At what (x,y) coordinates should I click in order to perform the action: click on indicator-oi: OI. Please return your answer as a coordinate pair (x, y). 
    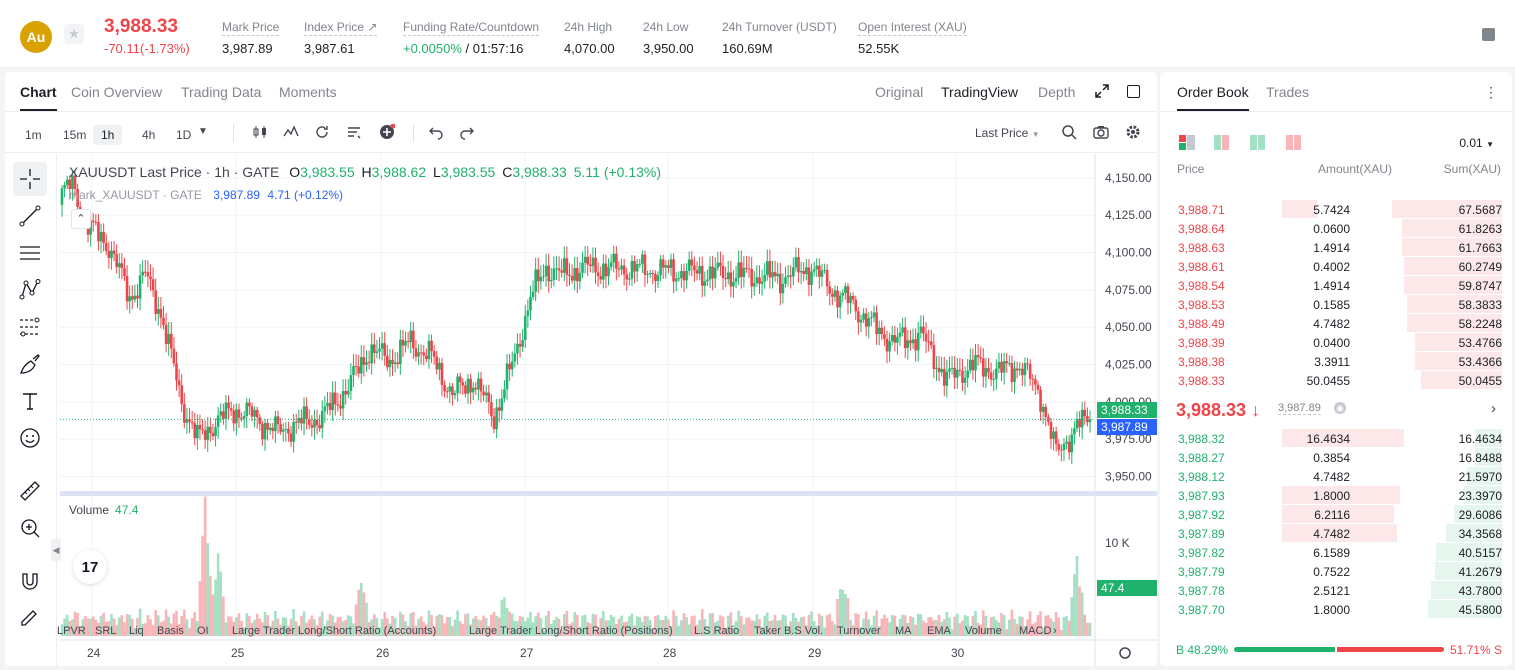
    Looking at the image, I should click on (203, 631).